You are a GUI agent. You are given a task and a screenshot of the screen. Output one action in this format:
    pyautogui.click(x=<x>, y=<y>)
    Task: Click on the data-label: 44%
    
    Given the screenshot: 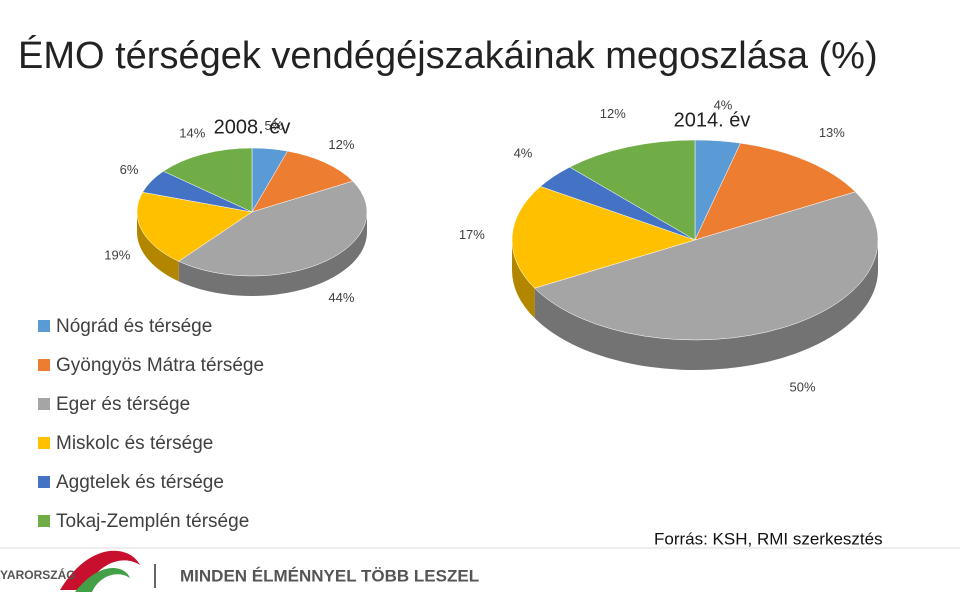 What is the action you would take?
    pyautogui.click(x=341, y=297)
    